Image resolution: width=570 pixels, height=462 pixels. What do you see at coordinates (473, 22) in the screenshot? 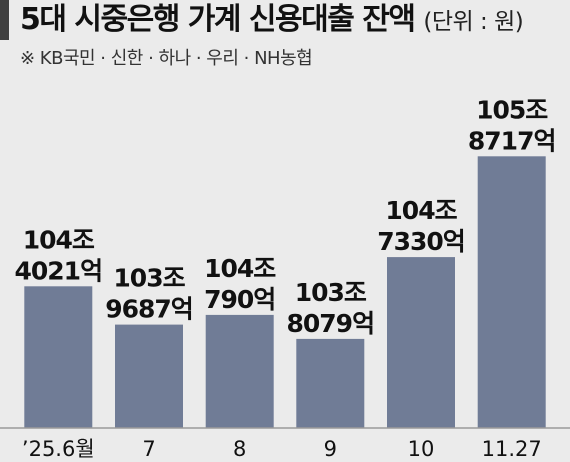
I see `unit-note: (단위 : 원)` at bounding box center [473, 22].